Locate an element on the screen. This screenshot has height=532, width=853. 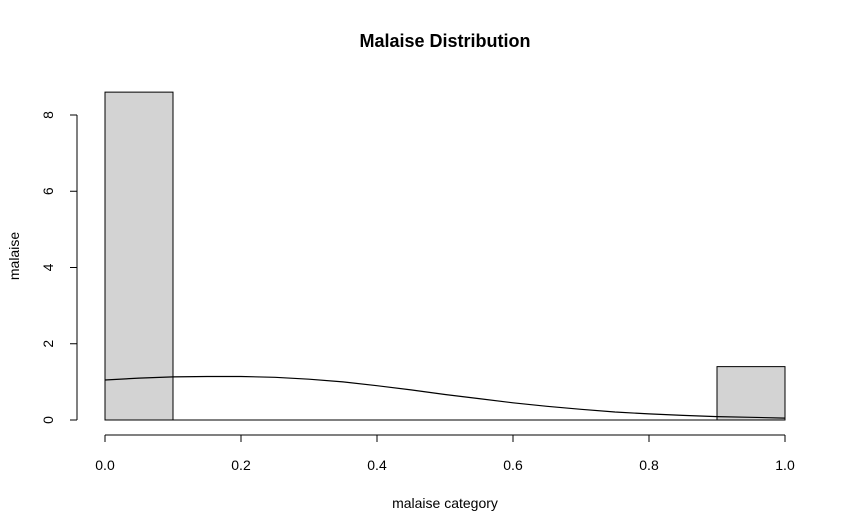
density-curve-layer is located at coordinates (445, 397).